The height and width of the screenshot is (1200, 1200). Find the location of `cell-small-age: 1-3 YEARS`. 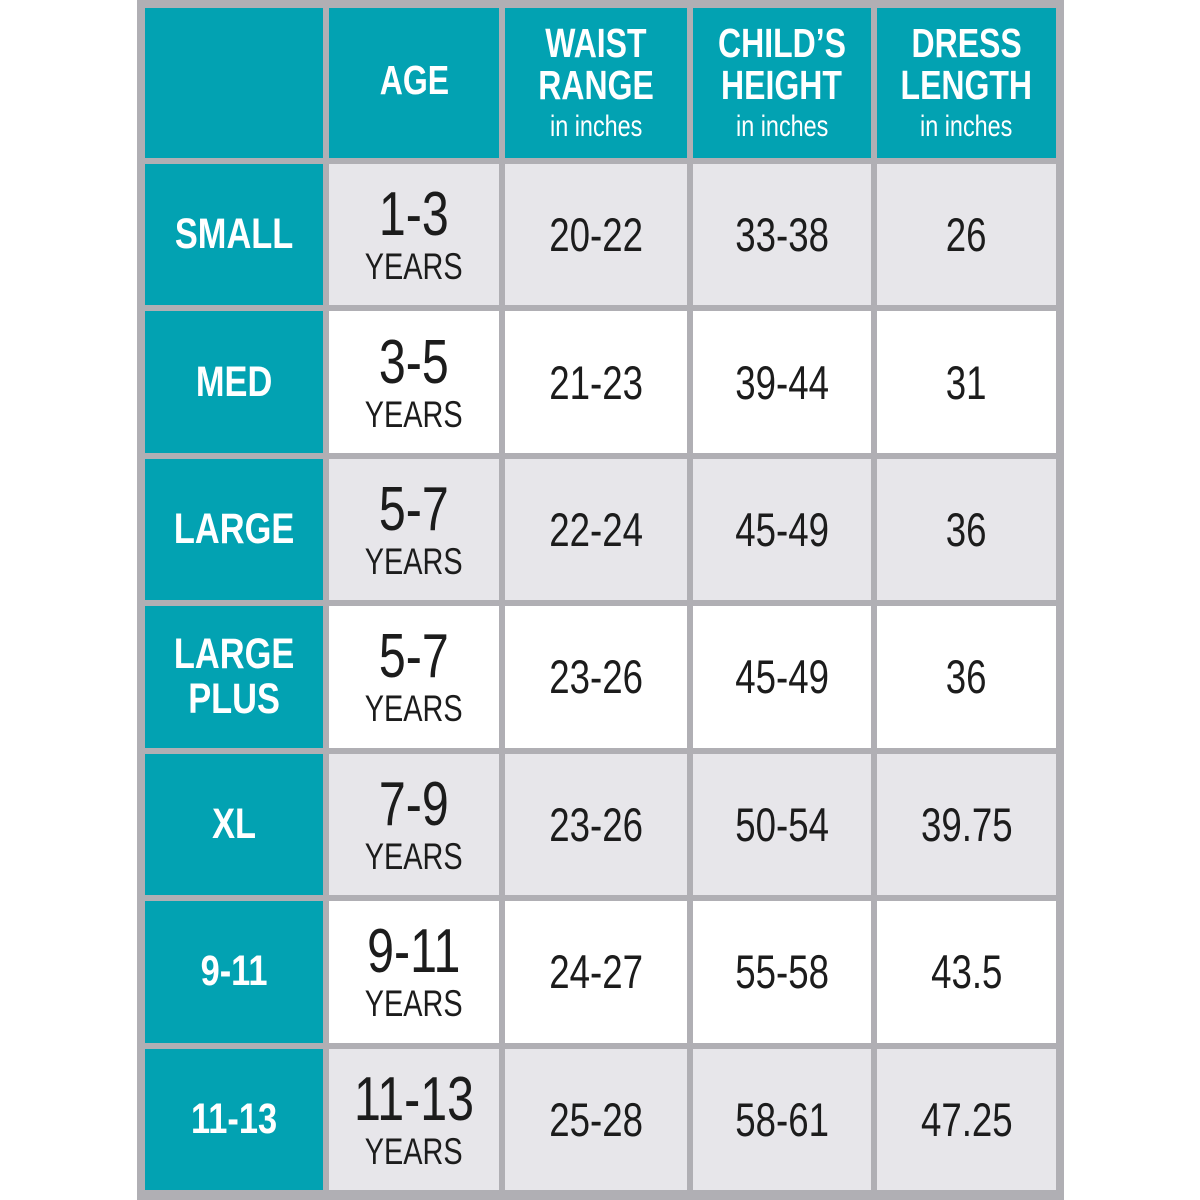

cell-small-age: 1-3 YEARS is located at coordinates (414, 235).